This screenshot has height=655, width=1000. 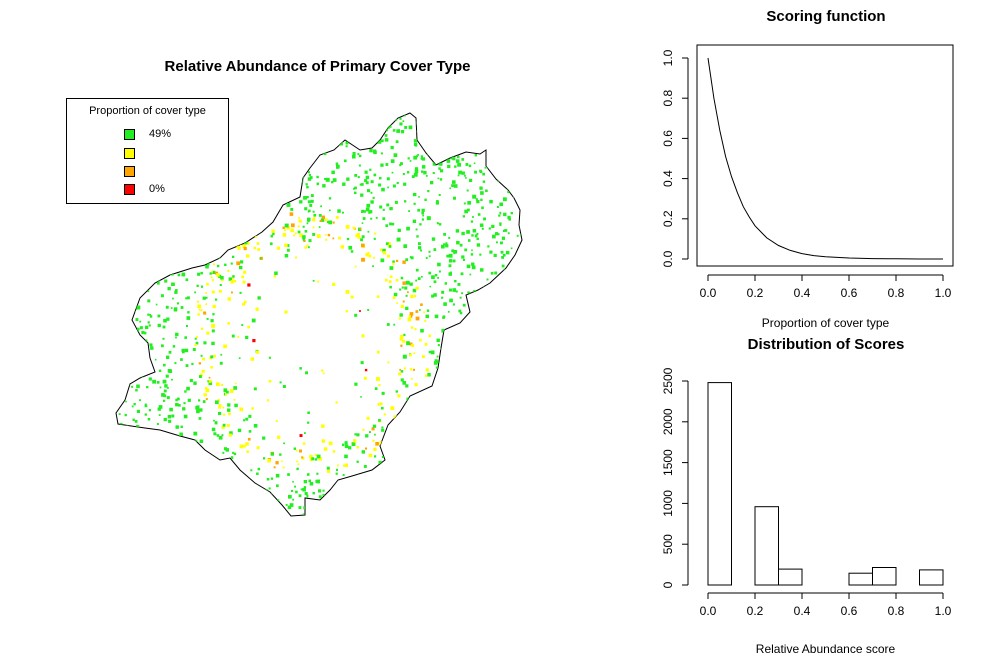 What do you see at coordinates (317, 66) in the screenshot?
I see `map-title: Relative Abundance of Primary Cover Type` at bounding box center [317, 66].